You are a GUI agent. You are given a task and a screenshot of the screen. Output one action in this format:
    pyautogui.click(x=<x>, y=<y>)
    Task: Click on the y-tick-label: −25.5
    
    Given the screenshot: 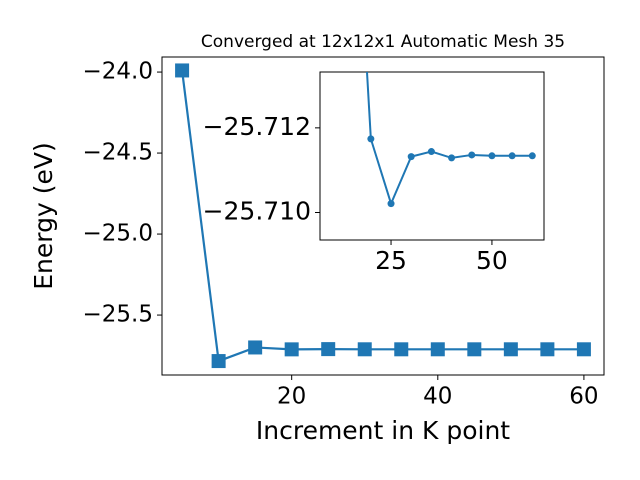 What is the action you would take?
    pyautogui.click(x=118, y=315)
    